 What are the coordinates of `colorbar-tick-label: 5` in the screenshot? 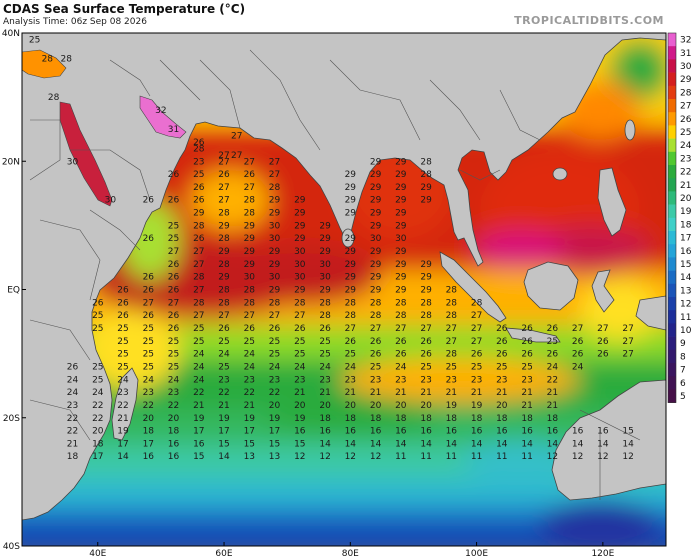 It's located at (683, 397).